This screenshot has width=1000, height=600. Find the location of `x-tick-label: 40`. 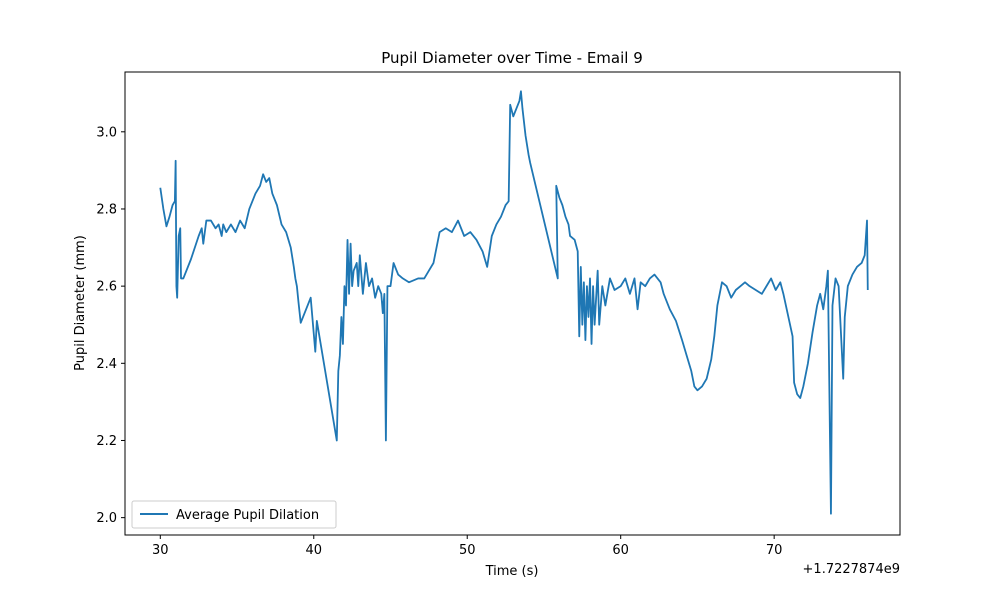

x-tick-label: 40 is located at coordinates (313, 550).